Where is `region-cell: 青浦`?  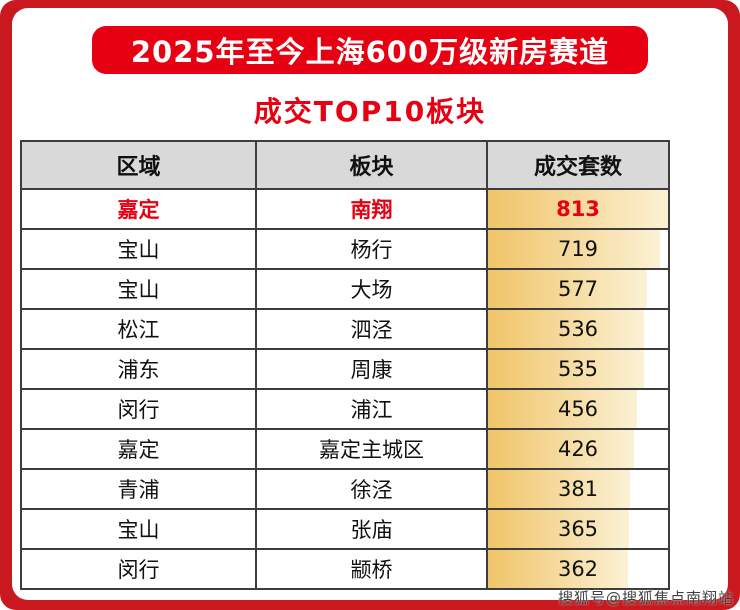 region-cell: 青浦 is located at coordinates (138, 489).